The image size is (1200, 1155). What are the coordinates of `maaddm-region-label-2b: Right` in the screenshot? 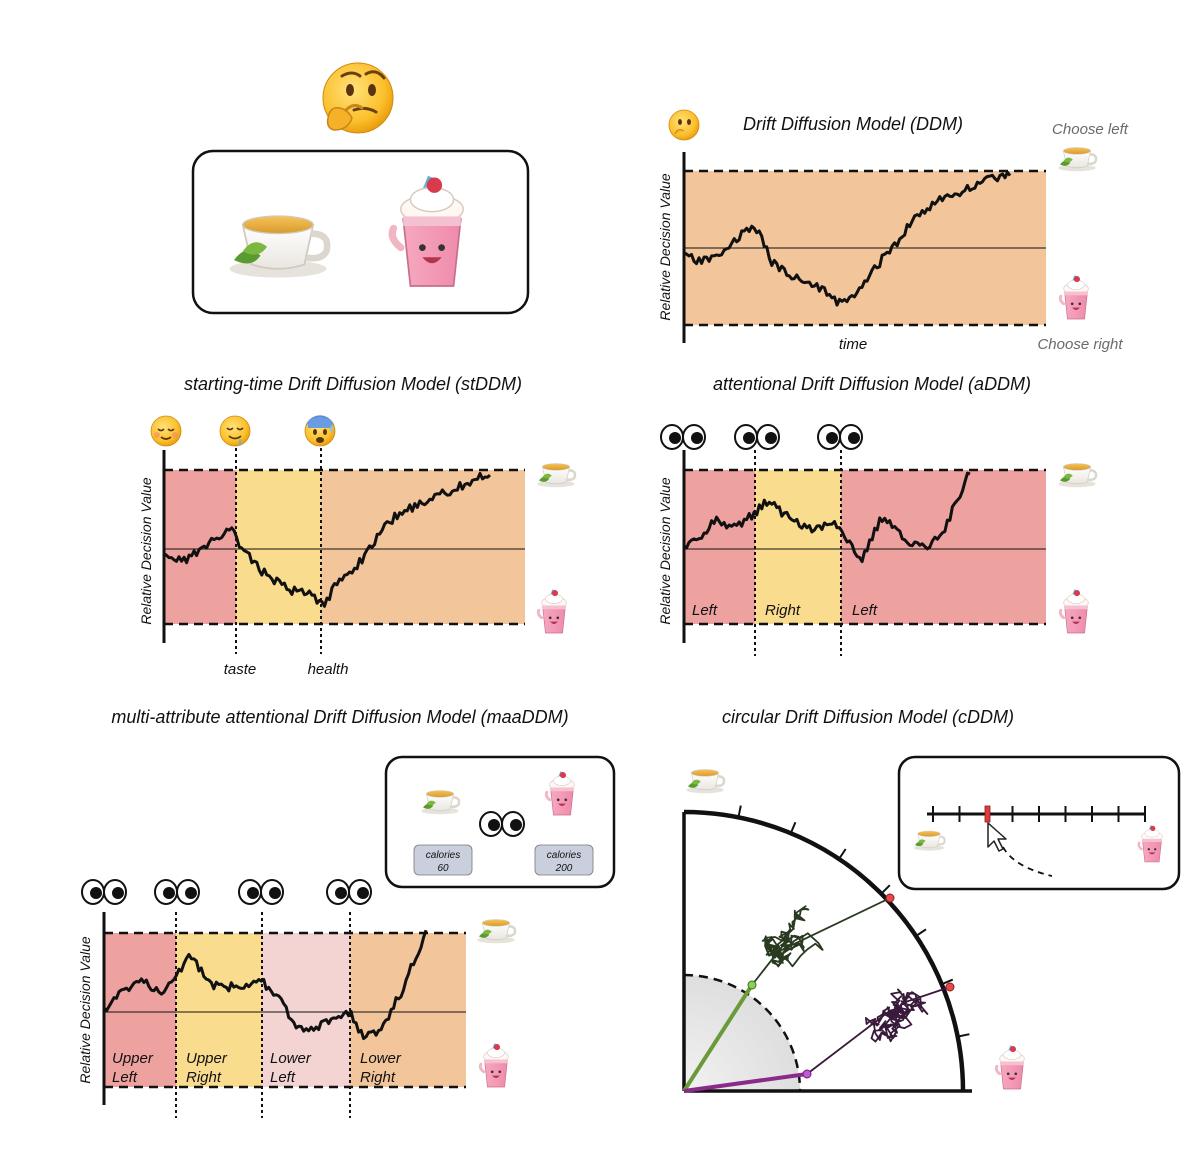 It's located at (204, 1077).